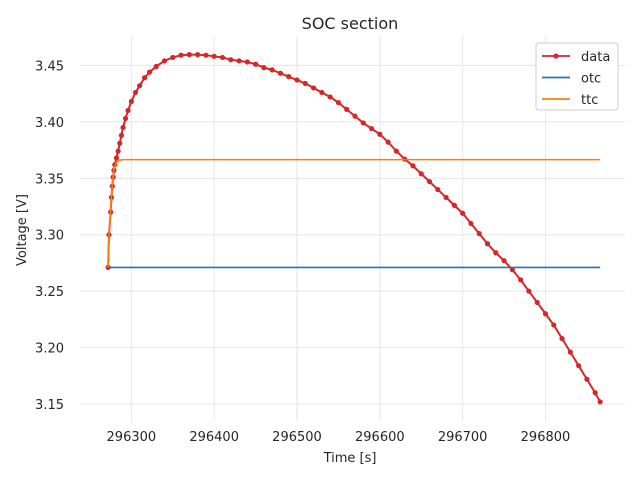 The height and width of the screenshot is (480, 640). What do you see at coordinates (49, 66) in the screenshot?
I see `y-tick-label: 3.45` at bounding box center [49, 66].